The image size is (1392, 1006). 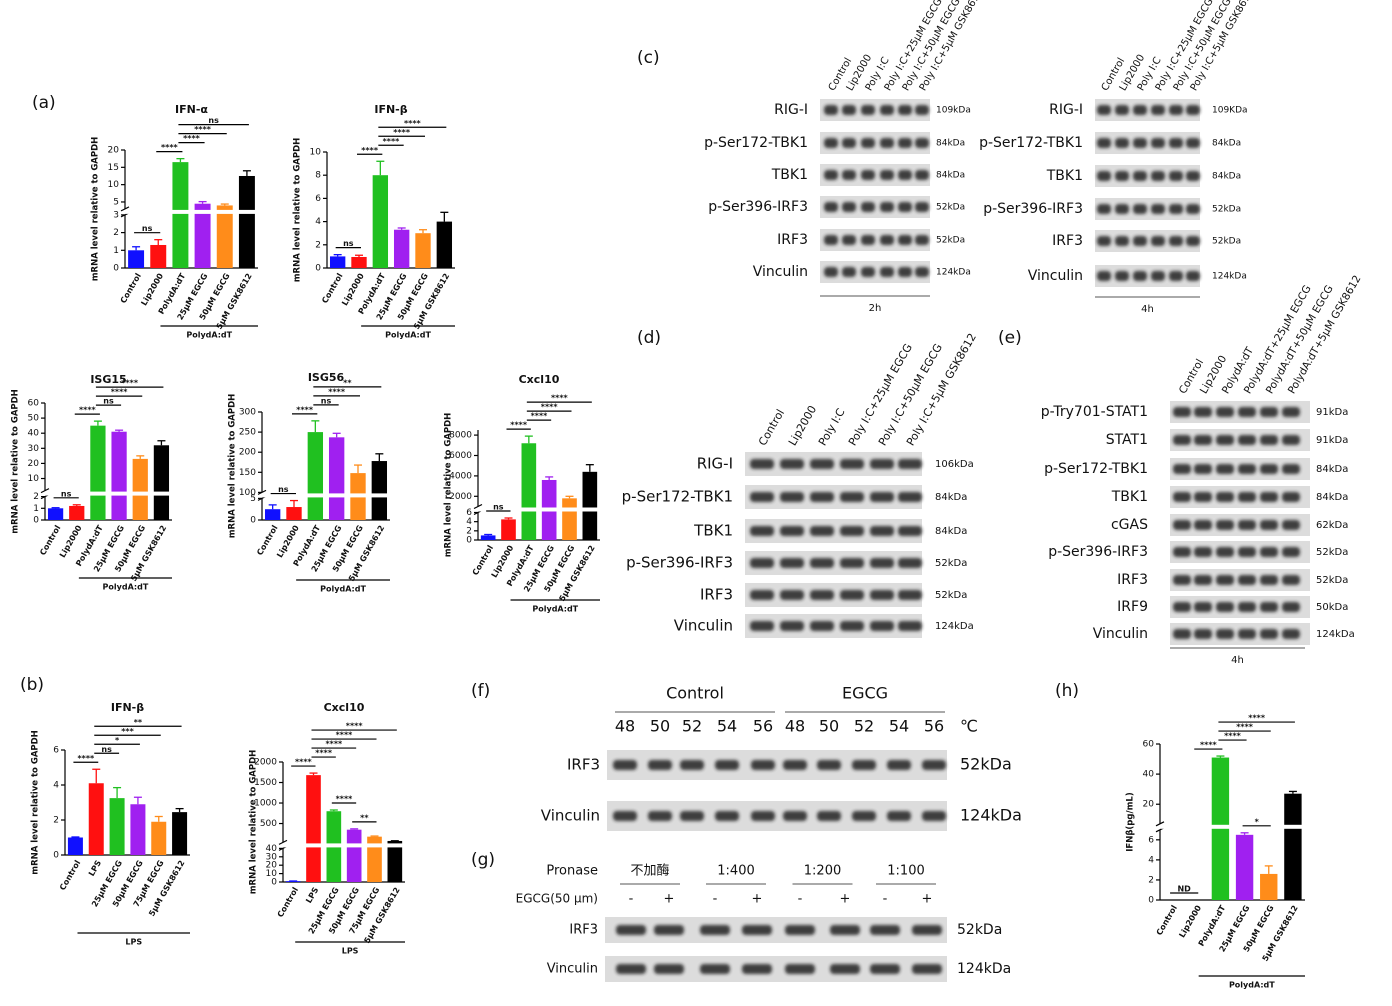 I want to click on temperature-label: 52, so click(x=864, y=726).